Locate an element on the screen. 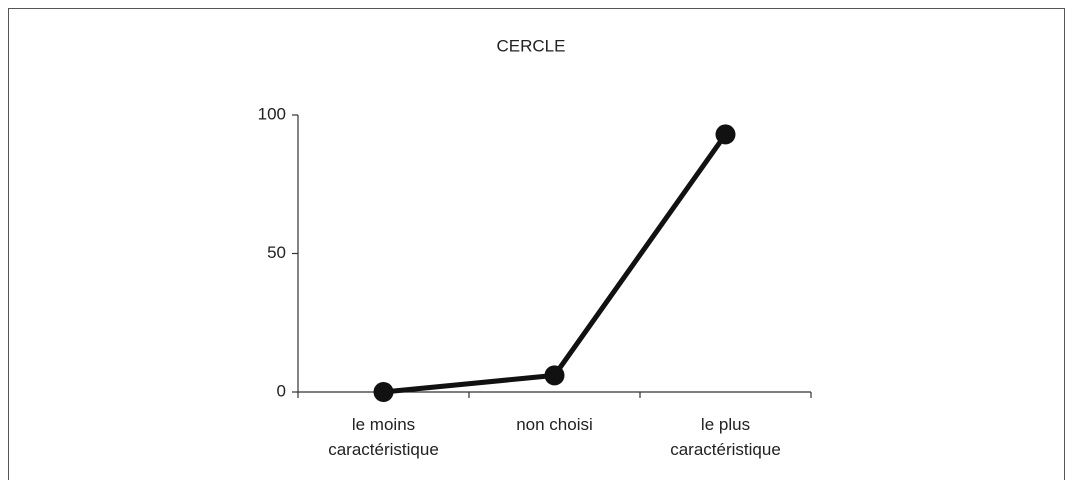  x-tick-label: le moins caractéristique is located at coordinates (383, 437).